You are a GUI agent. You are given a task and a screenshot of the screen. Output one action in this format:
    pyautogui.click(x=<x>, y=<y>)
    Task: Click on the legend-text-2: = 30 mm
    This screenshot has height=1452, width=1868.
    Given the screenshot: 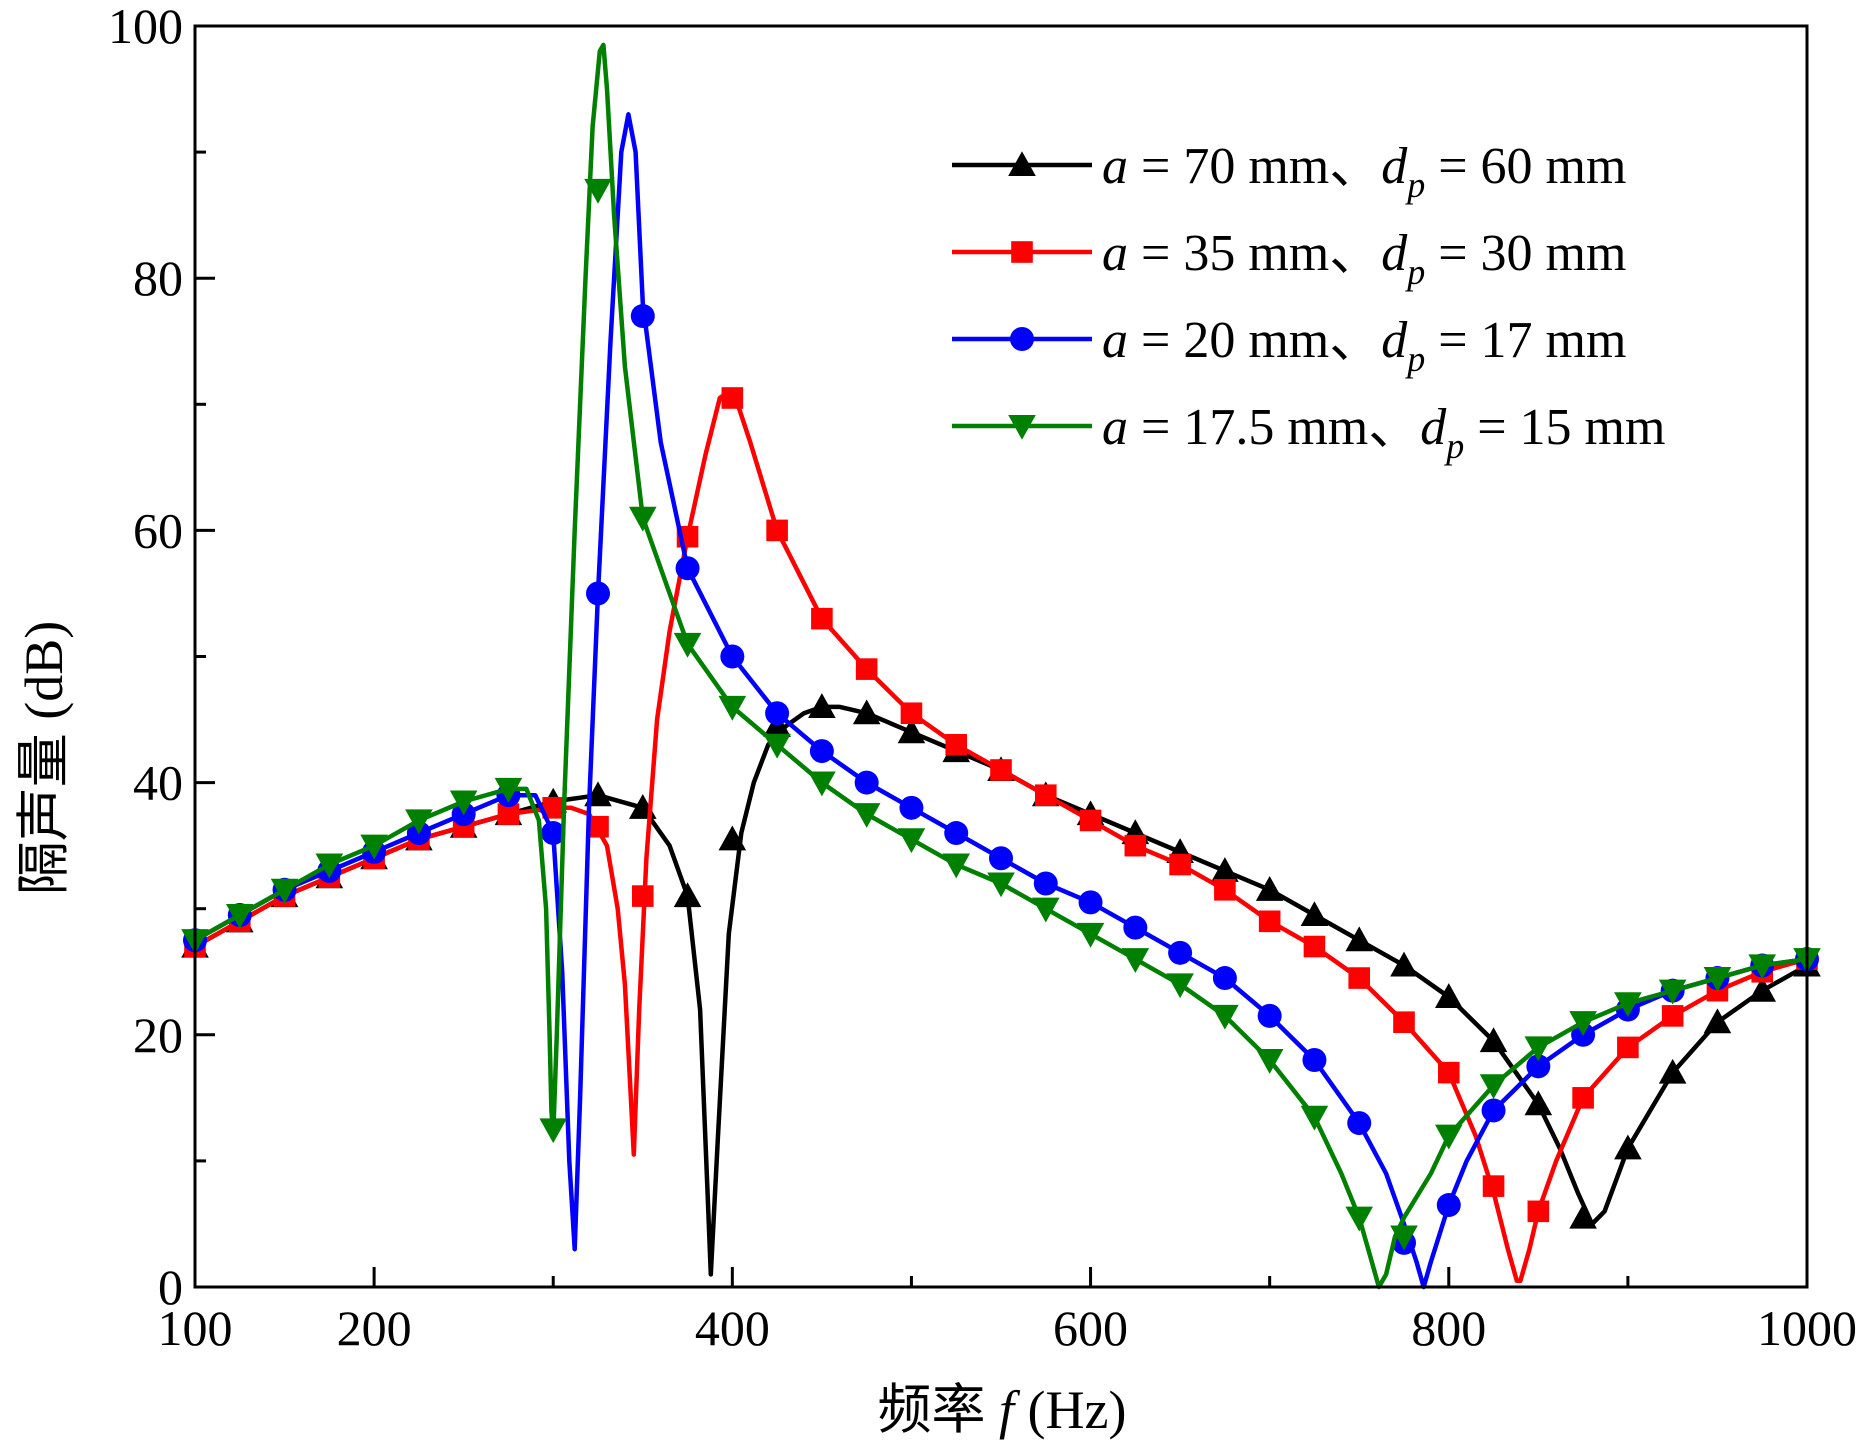 What is the action you would take?
    pyautogui.click(x=1525, y=253)
    